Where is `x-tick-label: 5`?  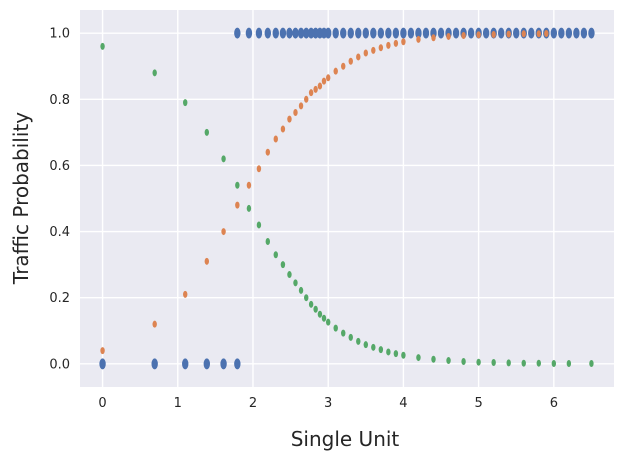
x-tick-label: 5 is located at coordinates (478, 403).